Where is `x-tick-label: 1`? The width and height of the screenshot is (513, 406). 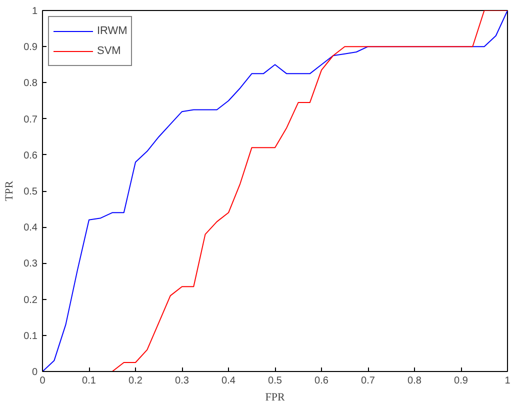
x-tick-label: 1 is located at coordinates (507, 381).